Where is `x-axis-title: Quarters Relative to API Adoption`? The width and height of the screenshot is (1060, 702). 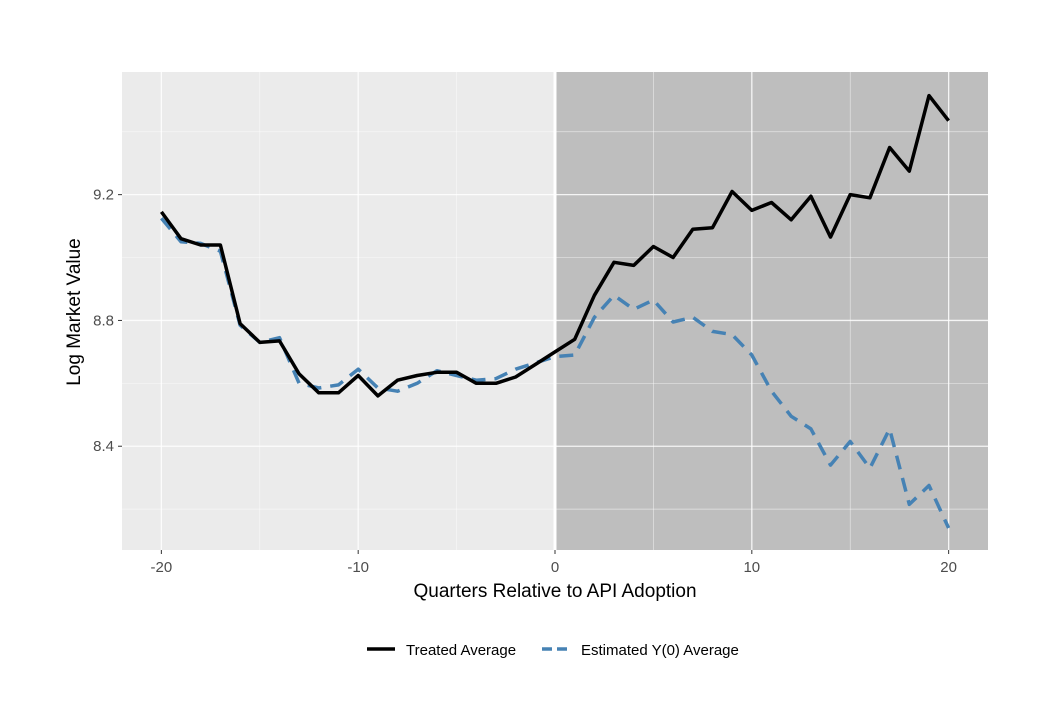
x-axis-title: Quarters Relative to API Adoption is located at coordinates (554, 591).